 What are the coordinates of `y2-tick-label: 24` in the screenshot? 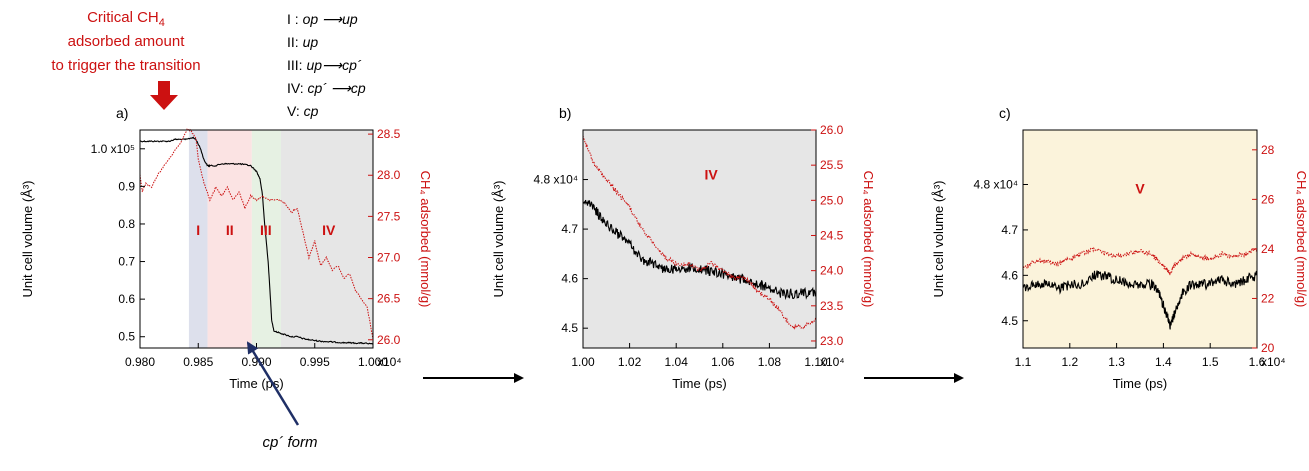 It's located at (1268, 249).